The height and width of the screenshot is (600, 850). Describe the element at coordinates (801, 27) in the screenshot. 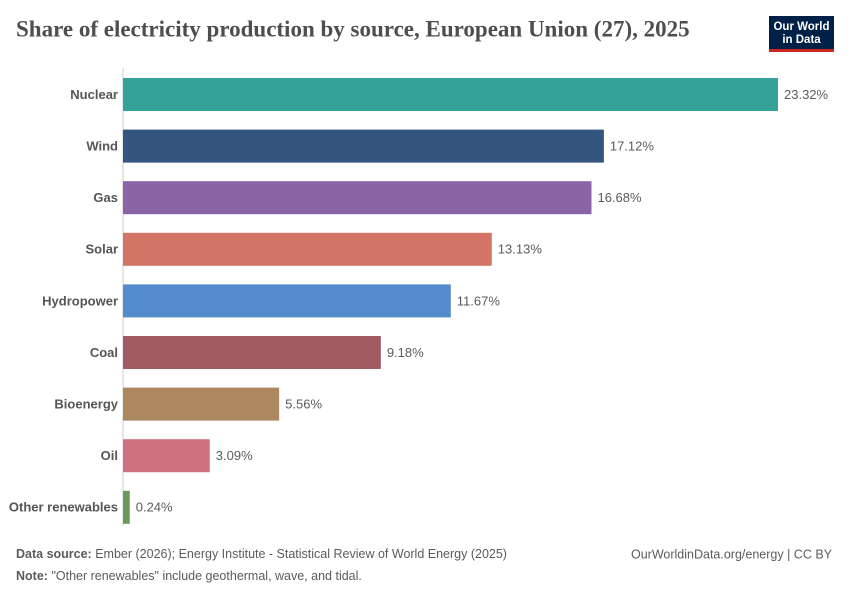

I see `logo-text: Our World` at that location.